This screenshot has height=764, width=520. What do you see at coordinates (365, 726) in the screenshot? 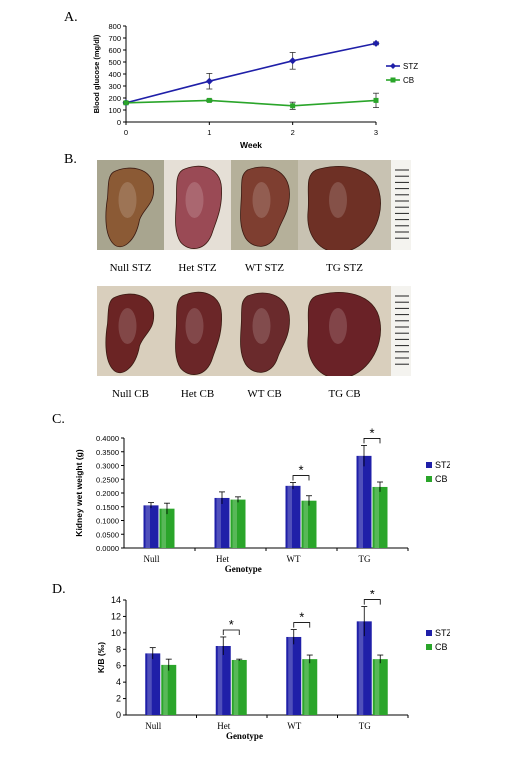
I see `x-tick-label: TG` at bounding box center [365, 726].